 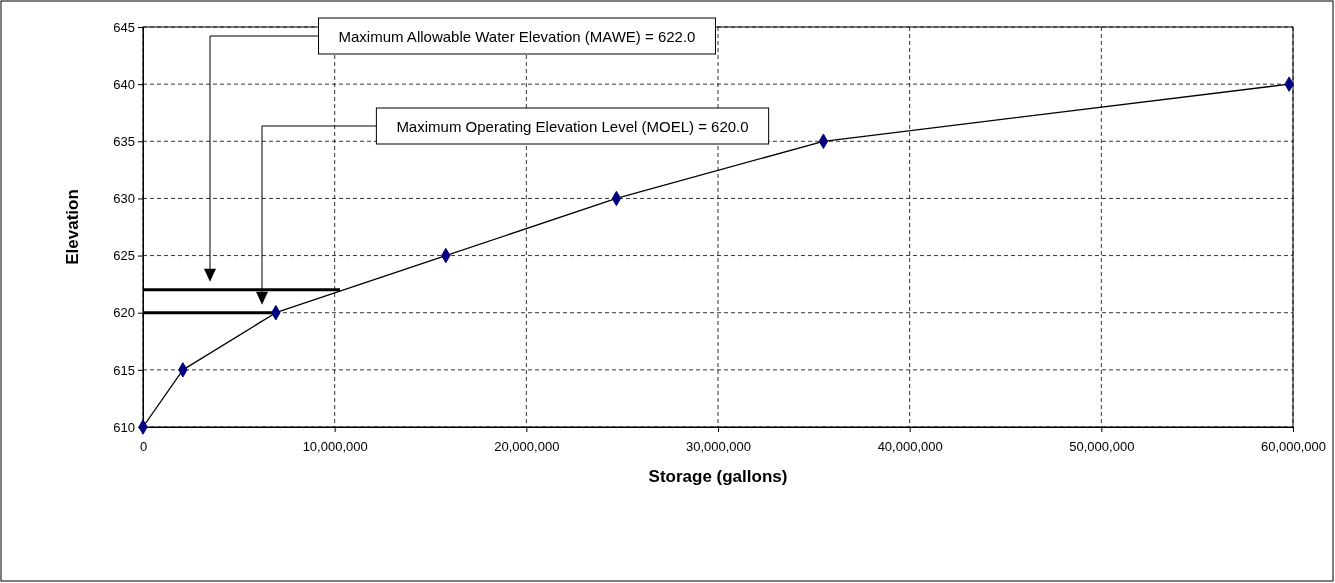 I want to click on y-tick-label: 645, so click(x=124, y=27).